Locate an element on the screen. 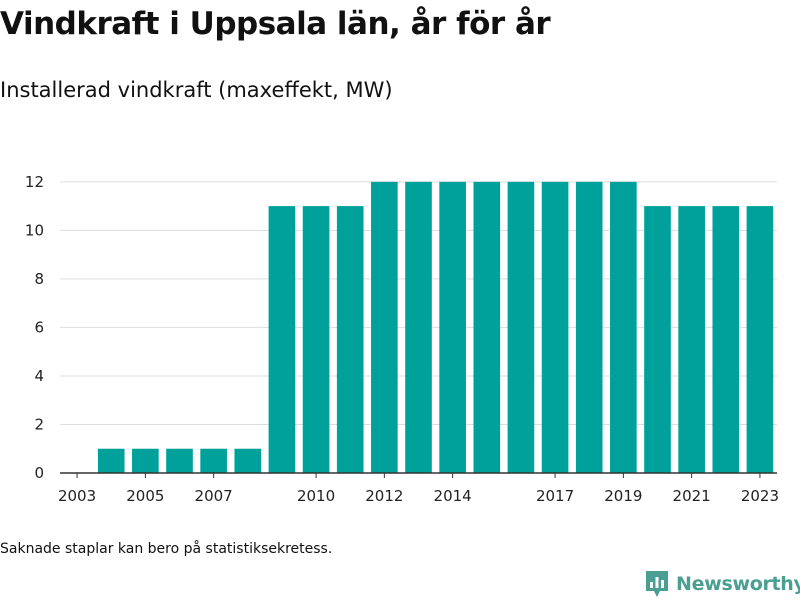 This screenshot has width=800, height=600. newsworthy-logo-icon is located at coordinates (657, 584).